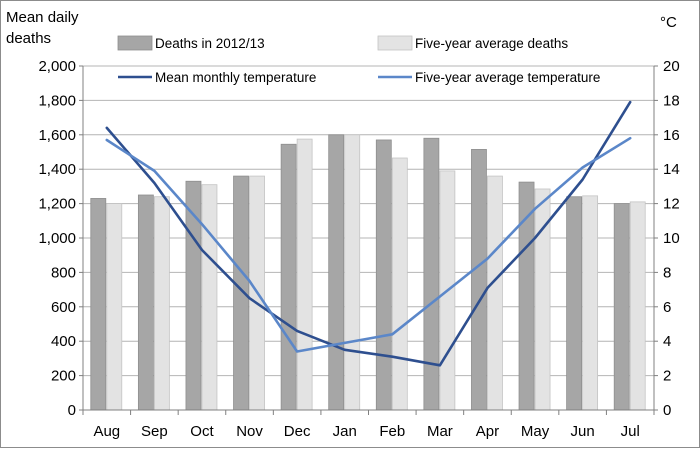  Describe the element at coordinates (154, 431) in the screenshot. I see `x-tick-label: Sep` at that location.